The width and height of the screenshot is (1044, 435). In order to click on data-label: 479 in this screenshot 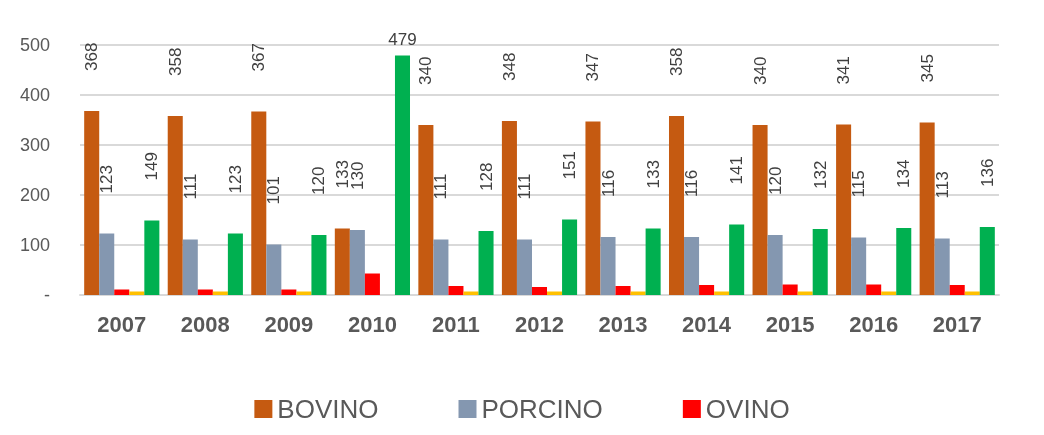, I will do `click(402, 39)`.